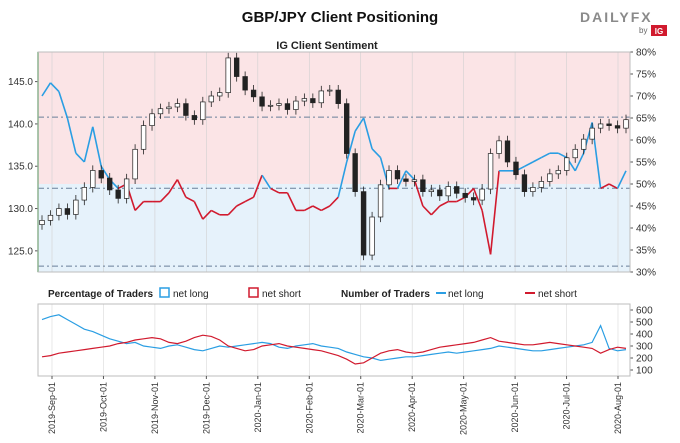 This screenshot has width=680, height=443. Describe the element at coordinates (644, 359) in the screenshot. I see `trader-tick-label: 200` at that location.